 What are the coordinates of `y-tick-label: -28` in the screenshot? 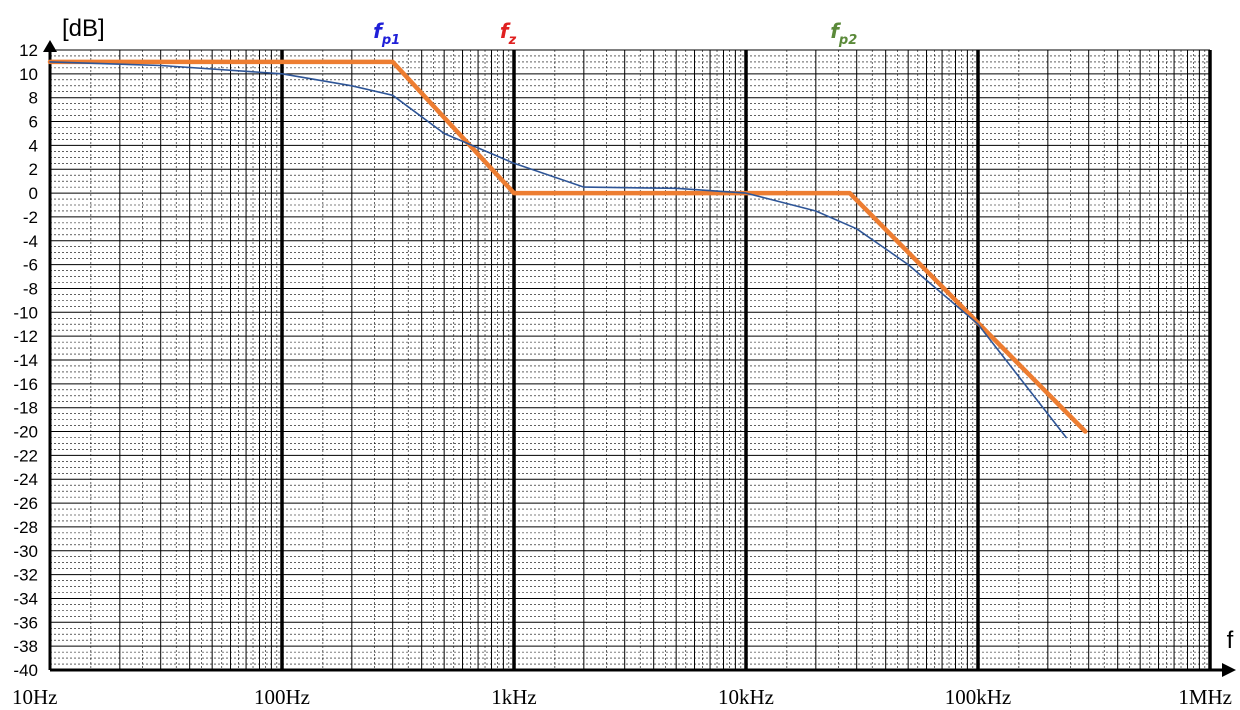 It's located at (25, 527).